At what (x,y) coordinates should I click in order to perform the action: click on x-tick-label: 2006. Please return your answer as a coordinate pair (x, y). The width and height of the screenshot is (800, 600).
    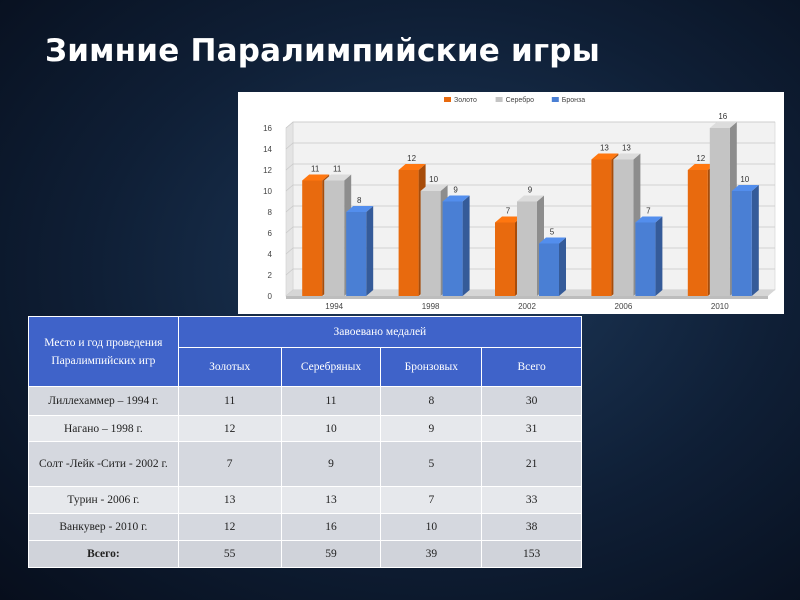
    Looking at the image, I should click on (624, 306).